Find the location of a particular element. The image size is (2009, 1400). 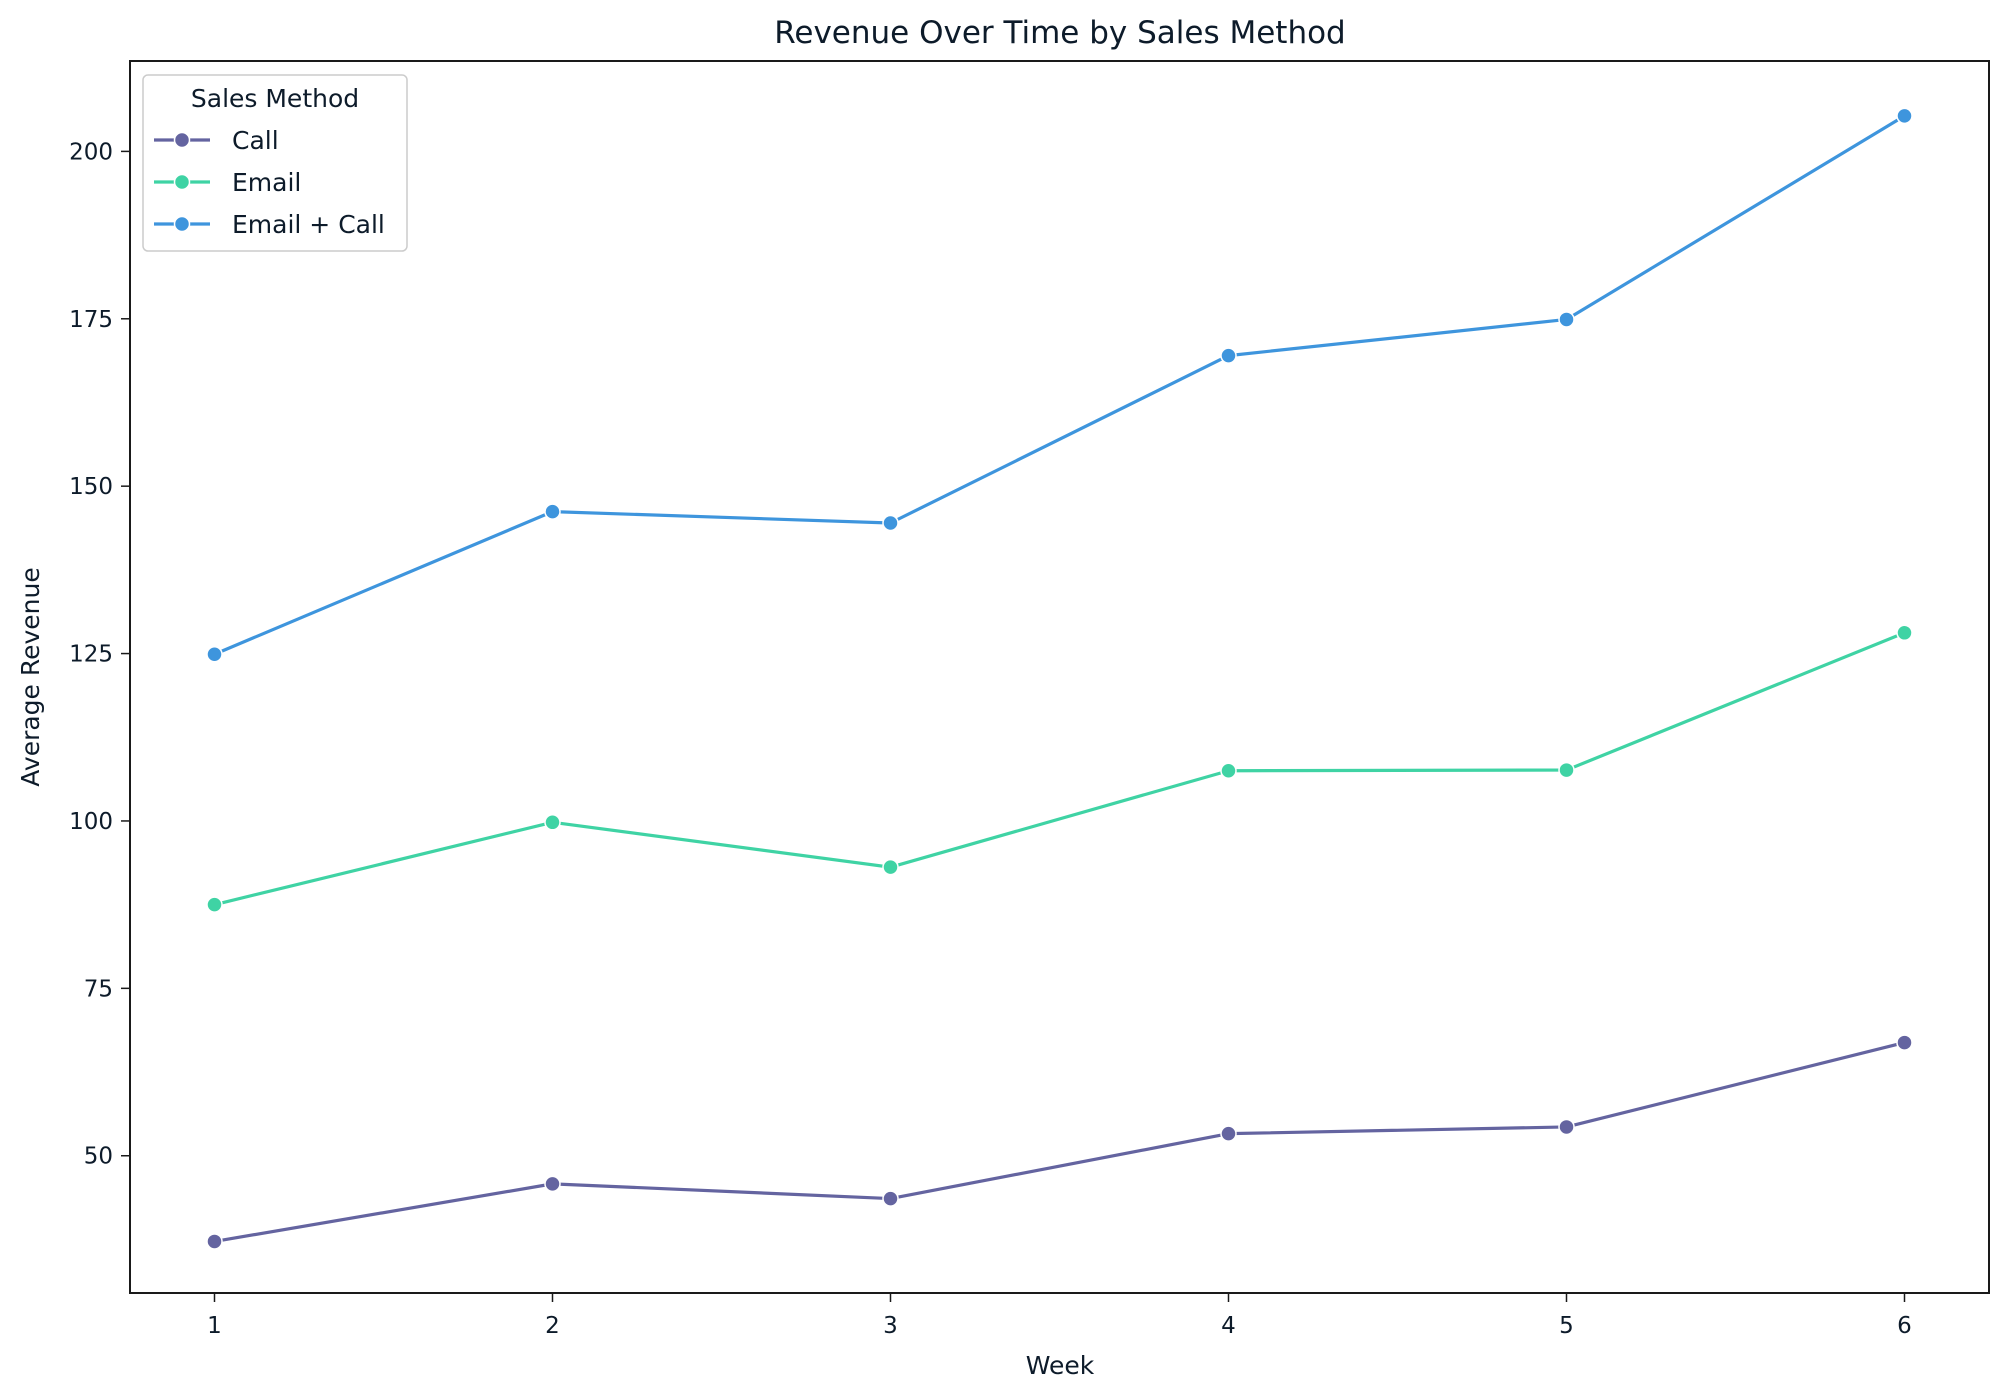

x-tick-label: 2 is located at coordinates (552, 1326).